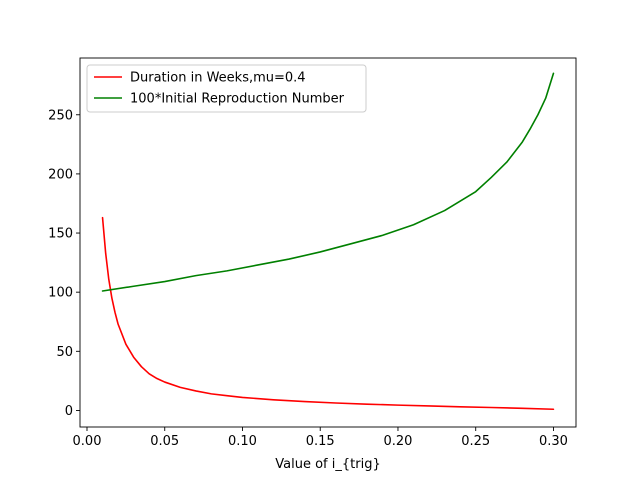 The image size is (640, 480). Describe the element at coordinates (242, 441) in the screenshot. I see `x-tick-label: 0.10` at that location.